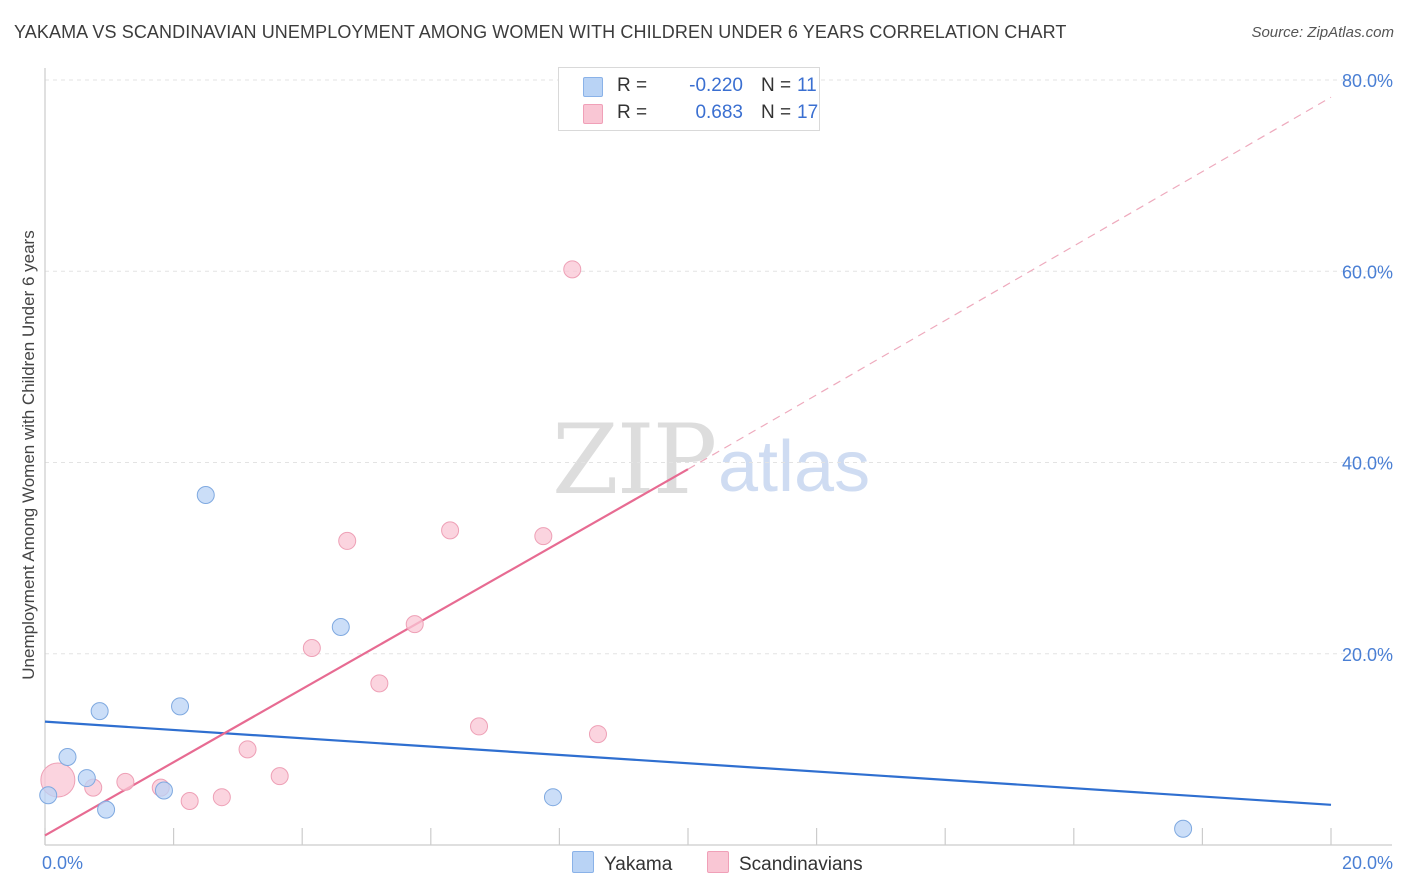  Describe the element at coordinates (1367, 863) in the screenshot. I see `x-tick-label: 20.0%` at that location.